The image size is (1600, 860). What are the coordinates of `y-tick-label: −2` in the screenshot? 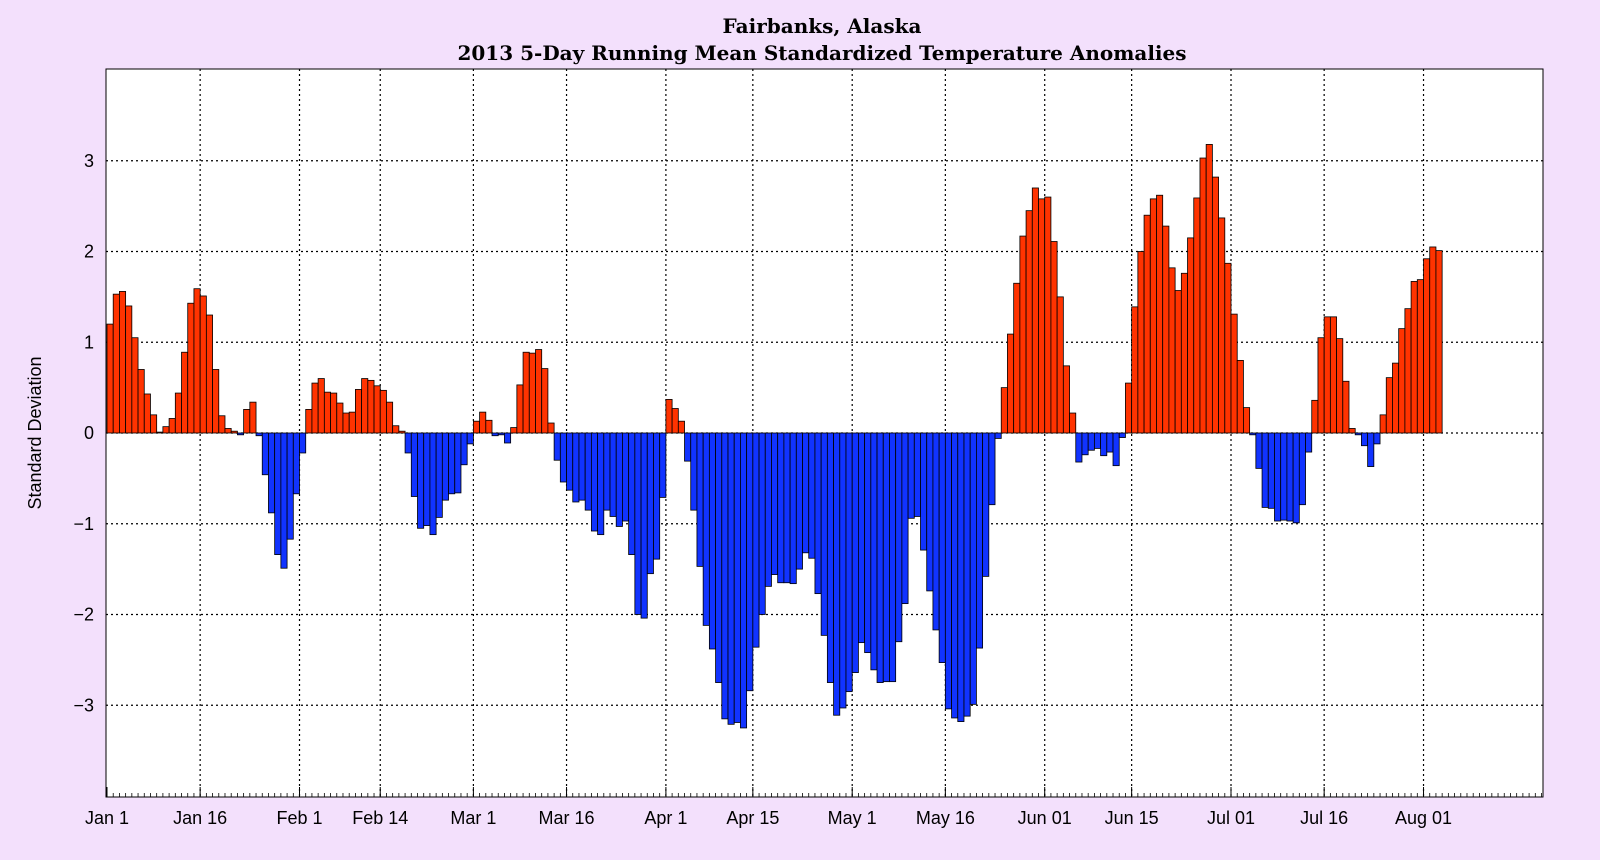 It's located at (83, 615).